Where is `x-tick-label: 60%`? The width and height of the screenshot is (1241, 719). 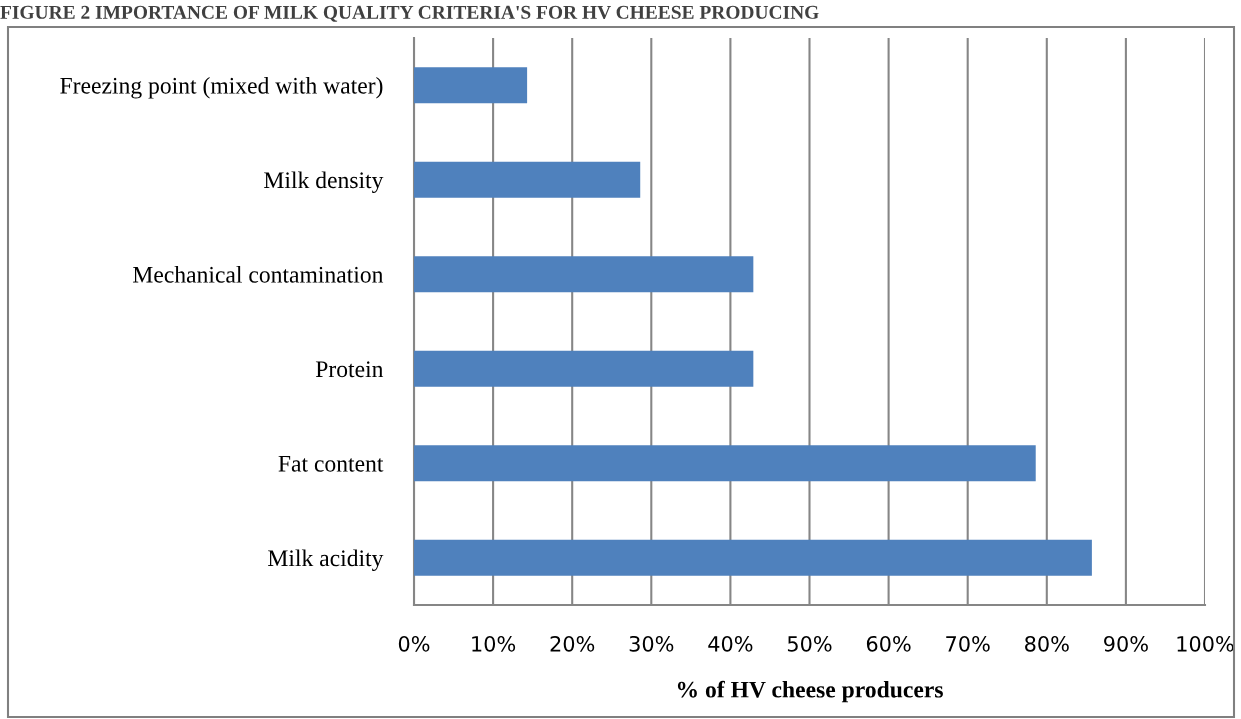 x-tick-label: 60% is located at coordinates (888, 643).